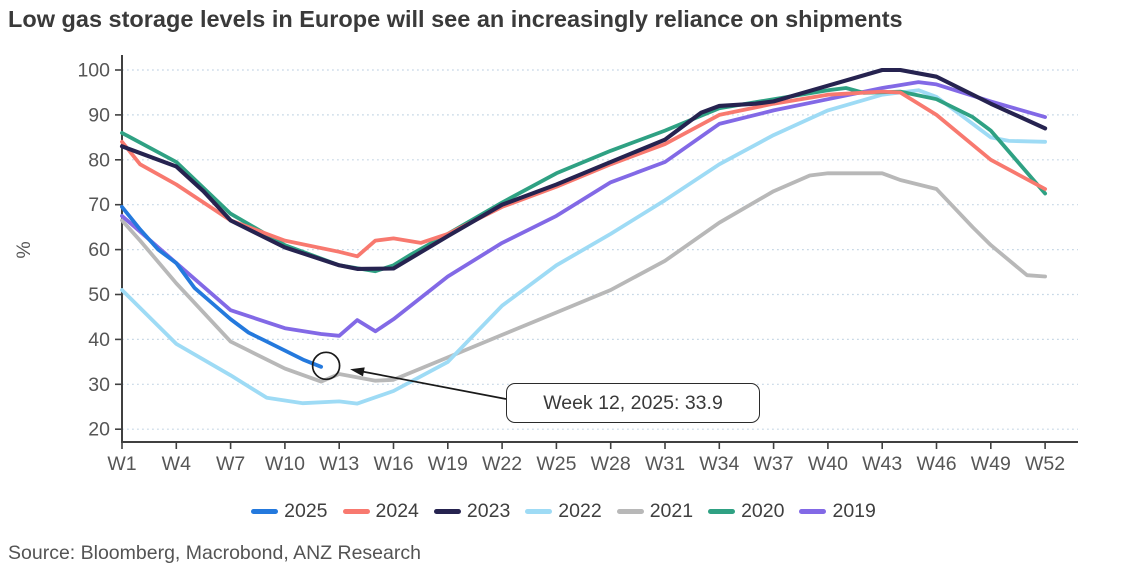 This screenshot has width=1127, height=574. What do you see at coordinates (488, 511) in the screenshot?
I see `legend-label-2023: 2023` at bounding box center [488, 511].